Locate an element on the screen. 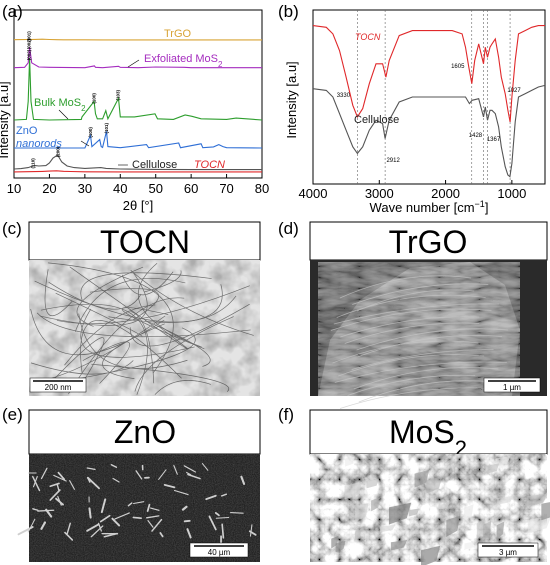 This screenshot has height=565, width=550. bulk-mos2-label: Bulk MoS2 is located at coordinates (60, 105).